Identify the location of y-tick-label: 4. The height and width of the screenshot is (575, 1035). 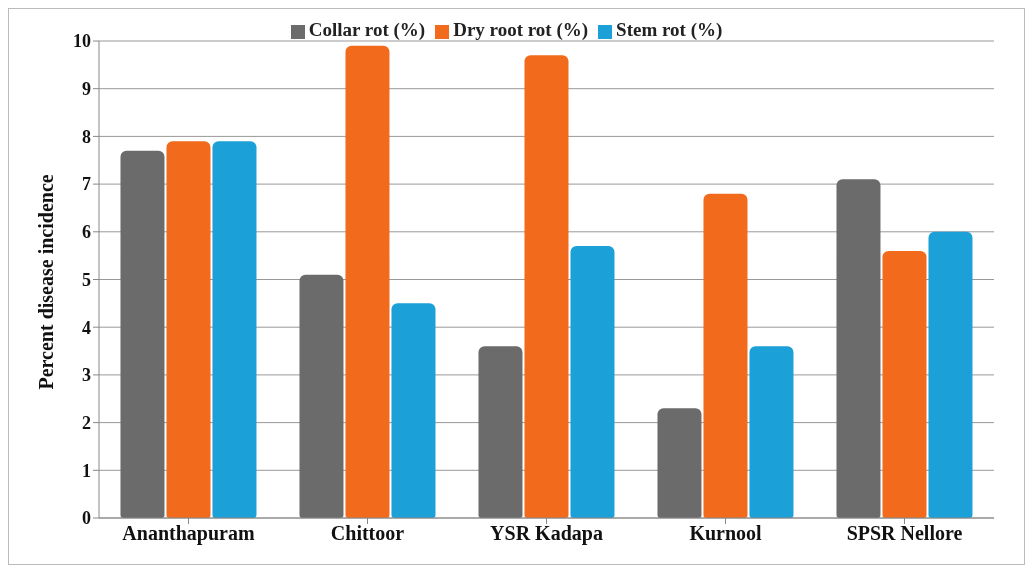
(86, 327).